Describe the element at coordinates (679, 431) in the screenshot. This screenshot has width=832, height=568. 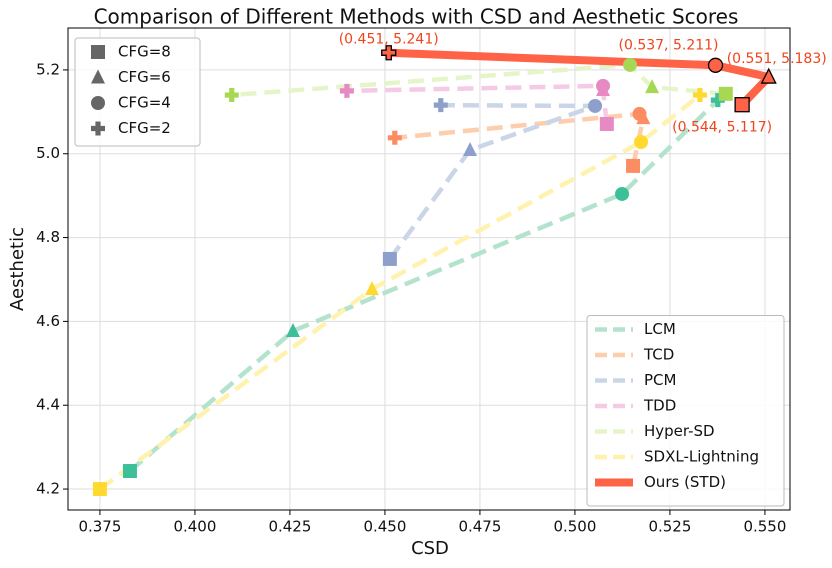
I see `legend-label: Hyper-SD` at that location.